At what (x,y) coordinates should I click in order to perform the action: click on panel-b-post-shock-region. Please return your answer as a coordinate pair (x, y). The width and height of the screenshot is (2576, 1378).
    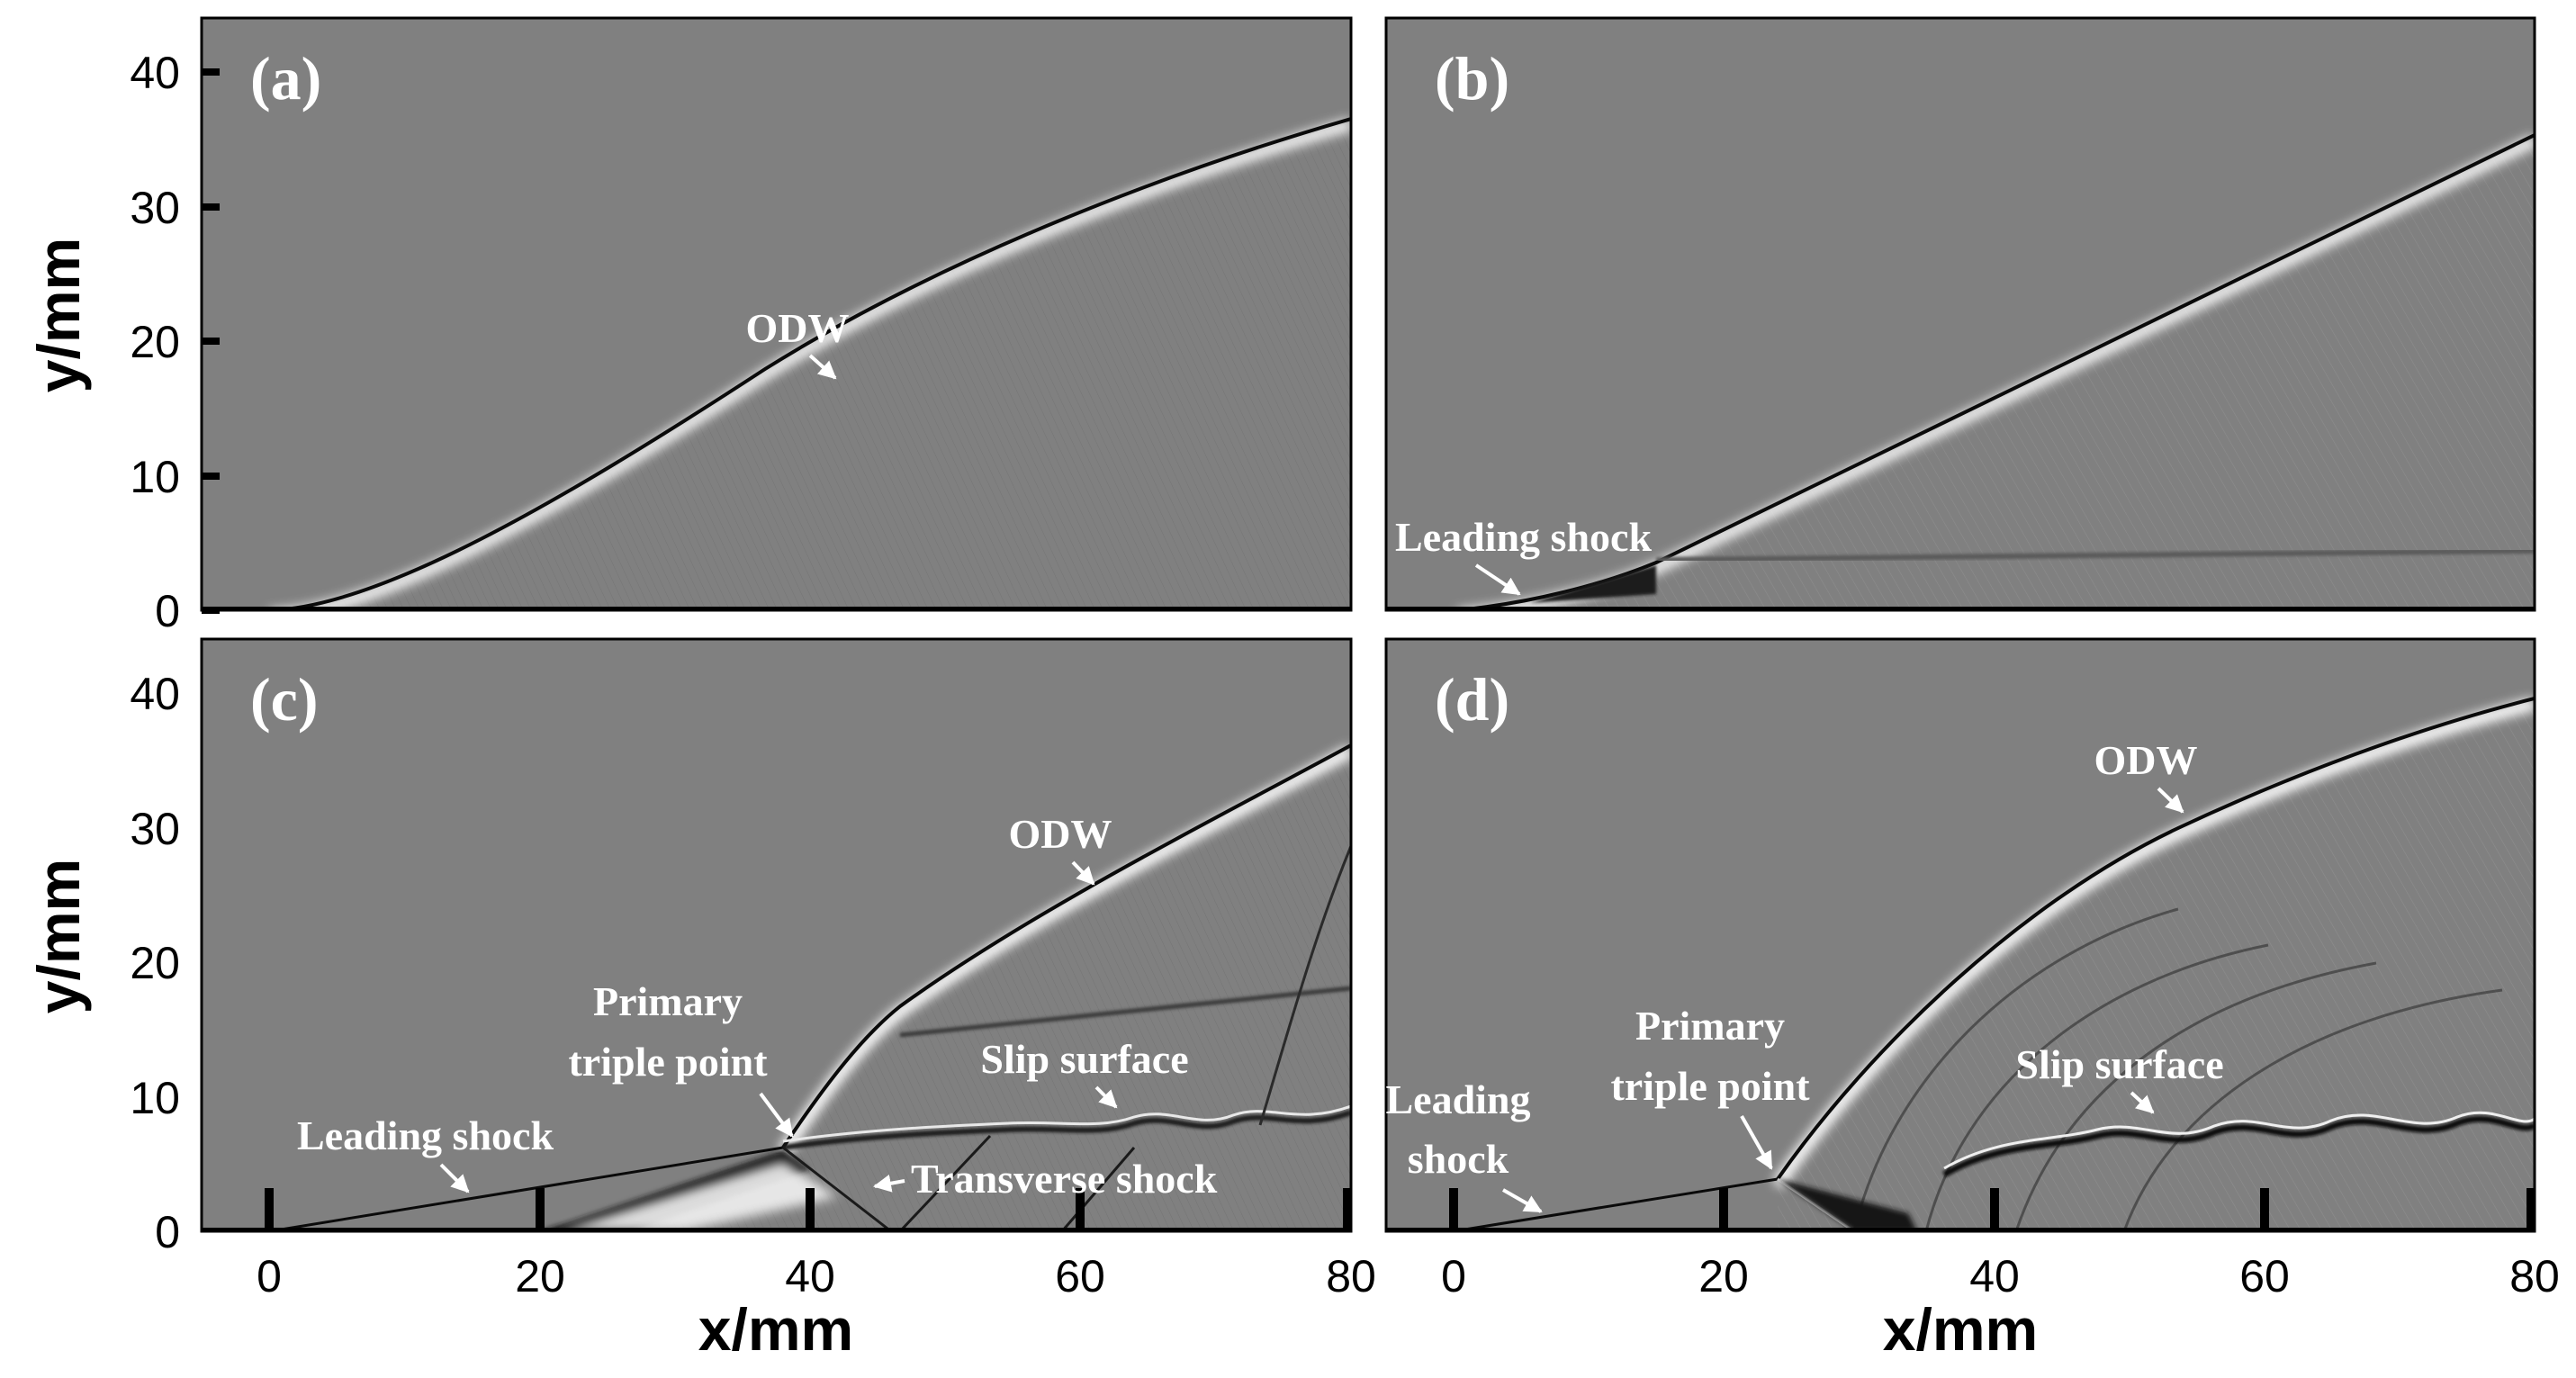
    Looking at the image, I should click on (1996, 372).